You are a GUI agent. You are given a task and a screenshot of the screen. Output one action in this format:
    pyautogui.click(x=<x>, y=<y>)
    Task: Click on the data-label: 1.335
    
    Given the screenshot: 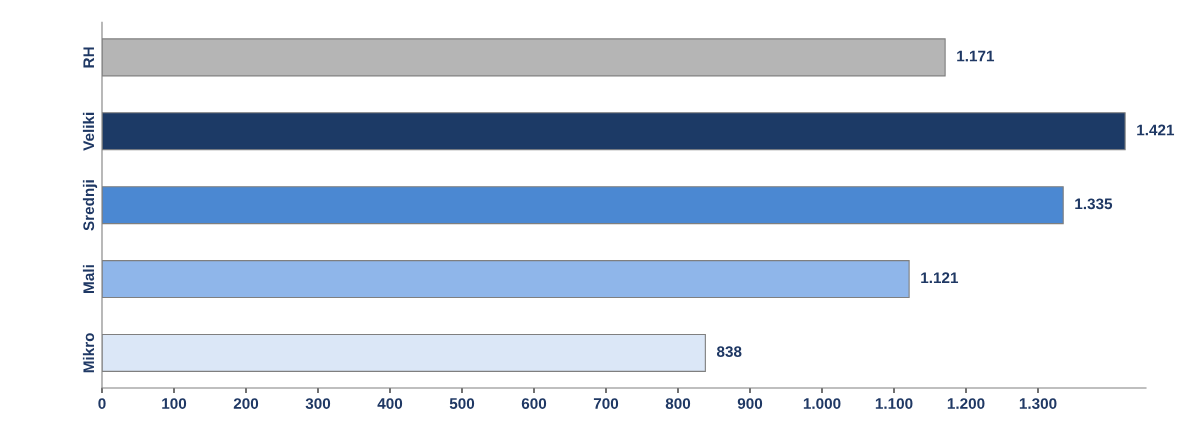 What is the action you would take?
    pyautogui.click(x=1094, y=204)
    